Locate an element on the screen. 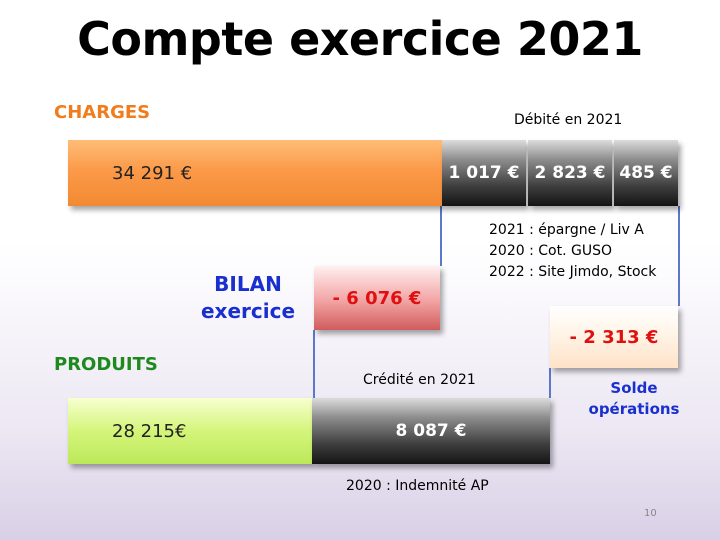 Image resolution: width=720 pixels, height=540 pixels. solde-label: Solde opérations is located at coordinates (634, 399).